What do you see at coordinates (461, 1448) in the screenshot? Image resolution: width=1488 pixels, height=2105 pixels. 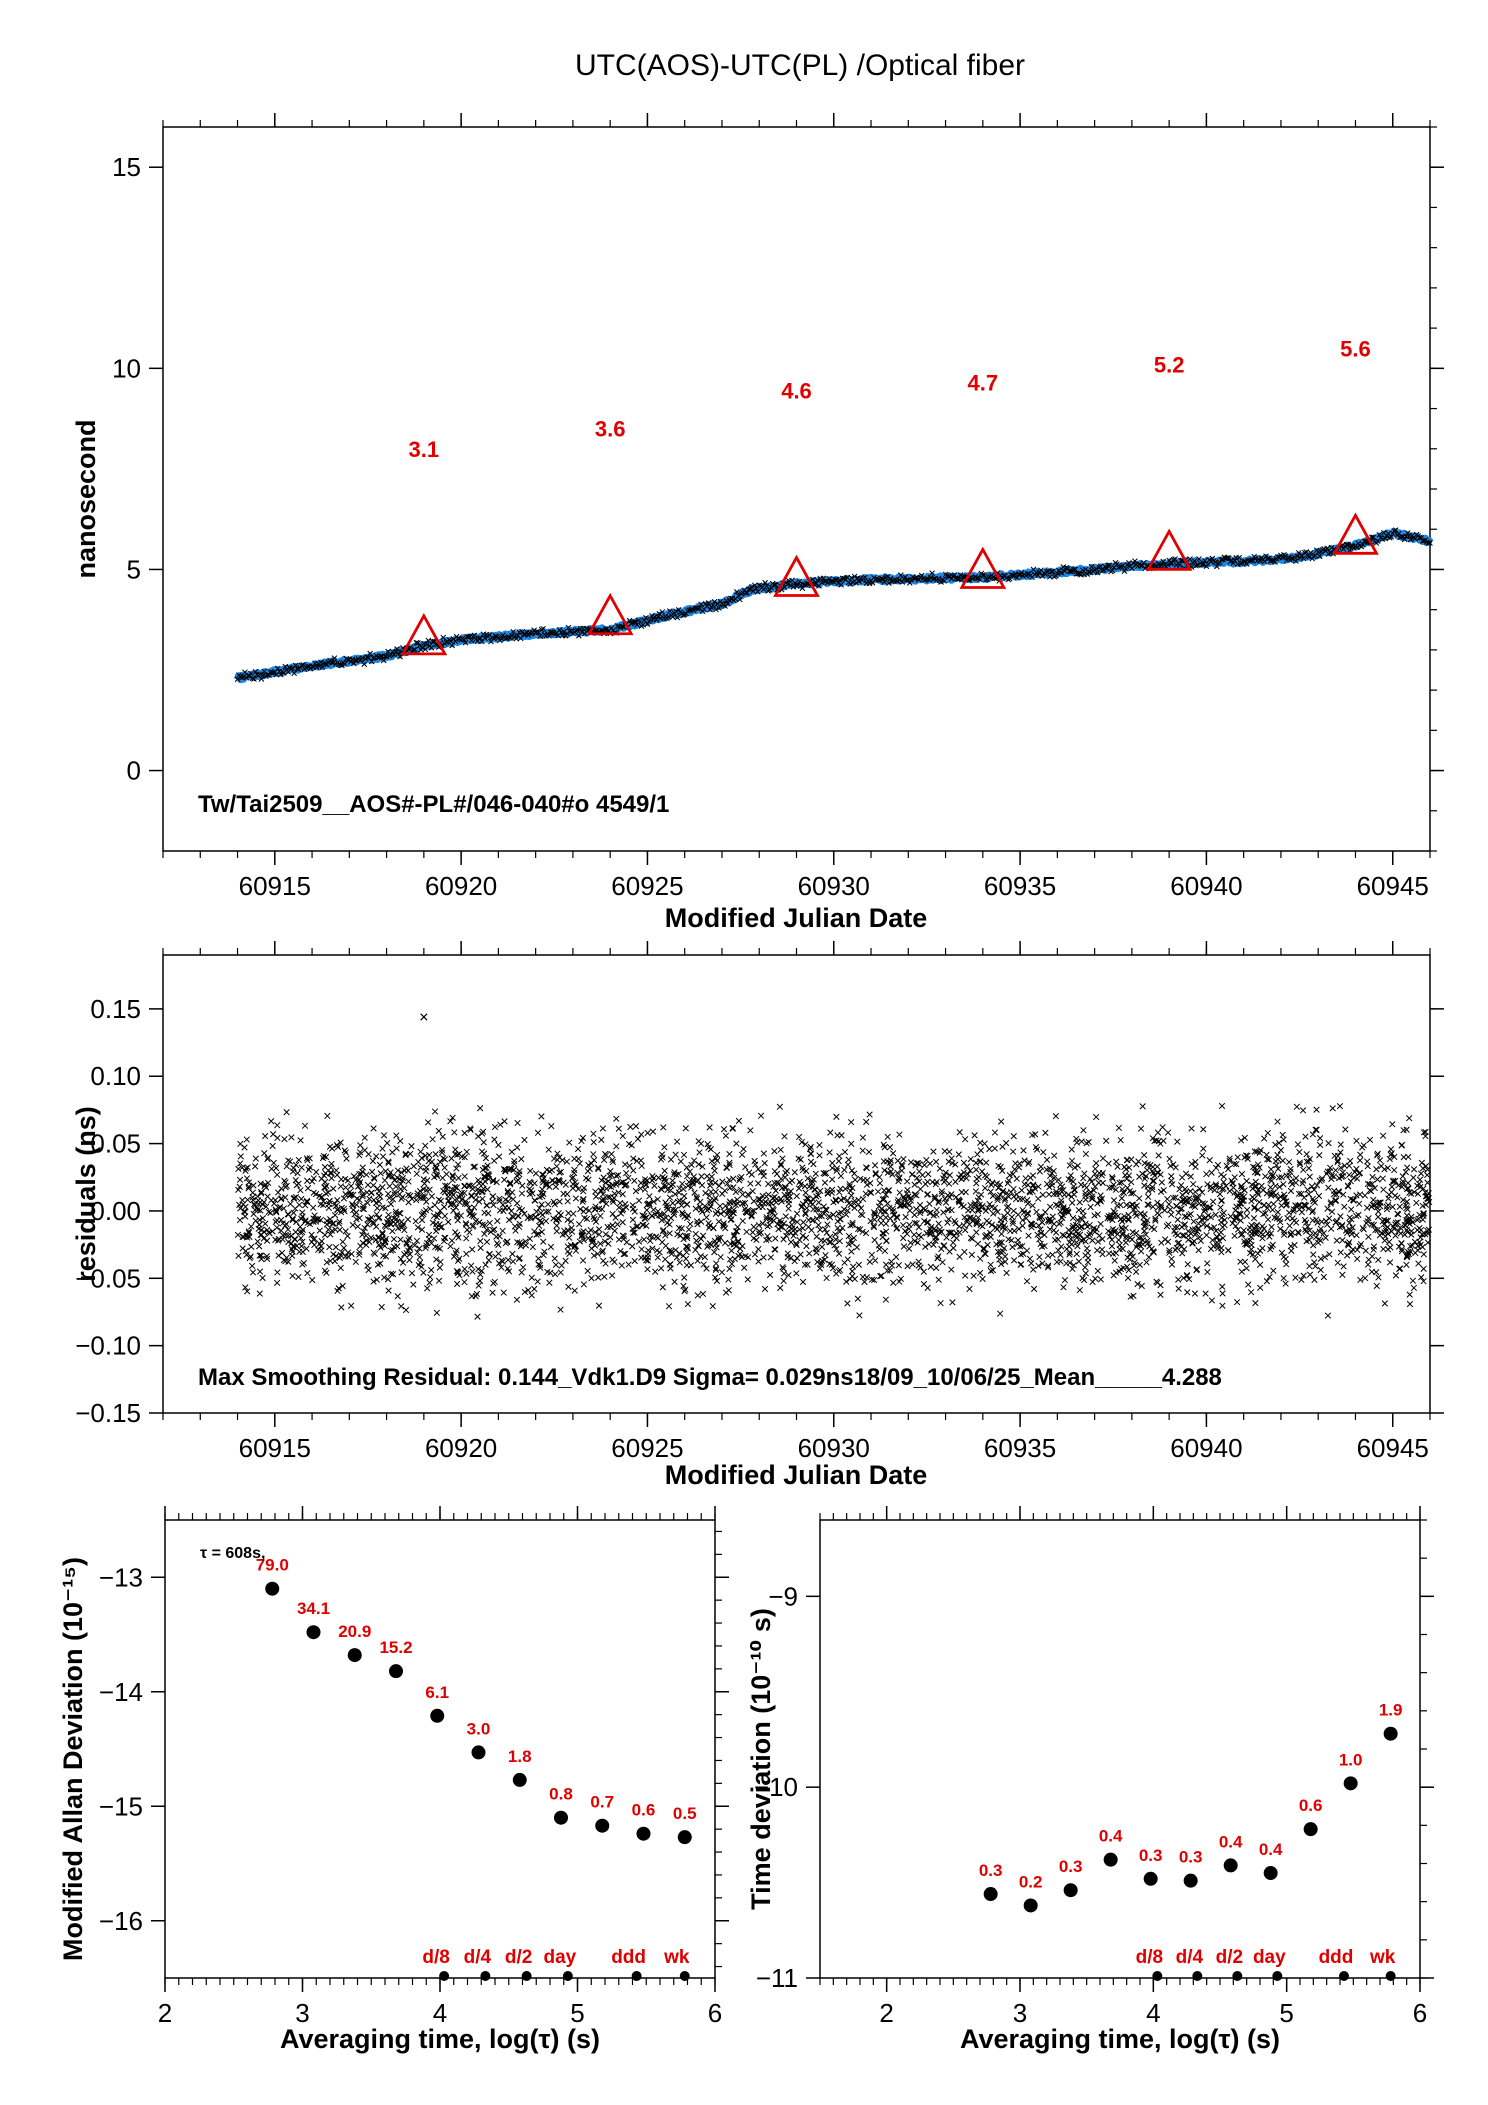 I see `x-tick-label: 60920` at bounding box center [461, 1448].